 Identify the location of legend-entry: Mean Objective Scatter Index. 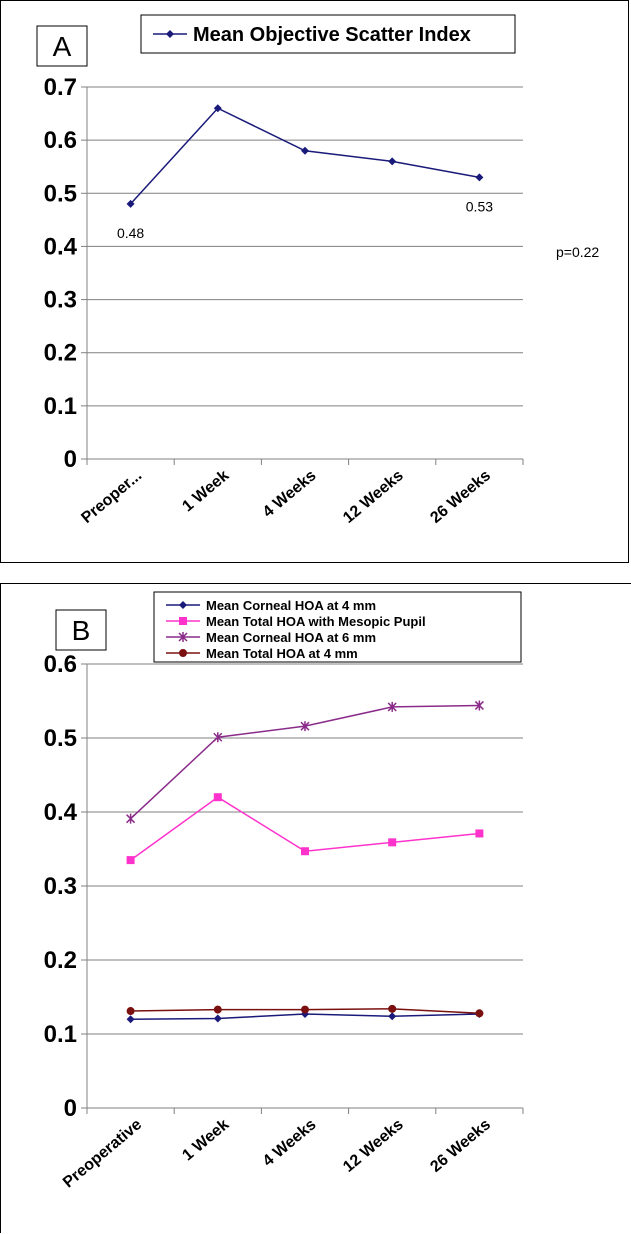
(332, 35).